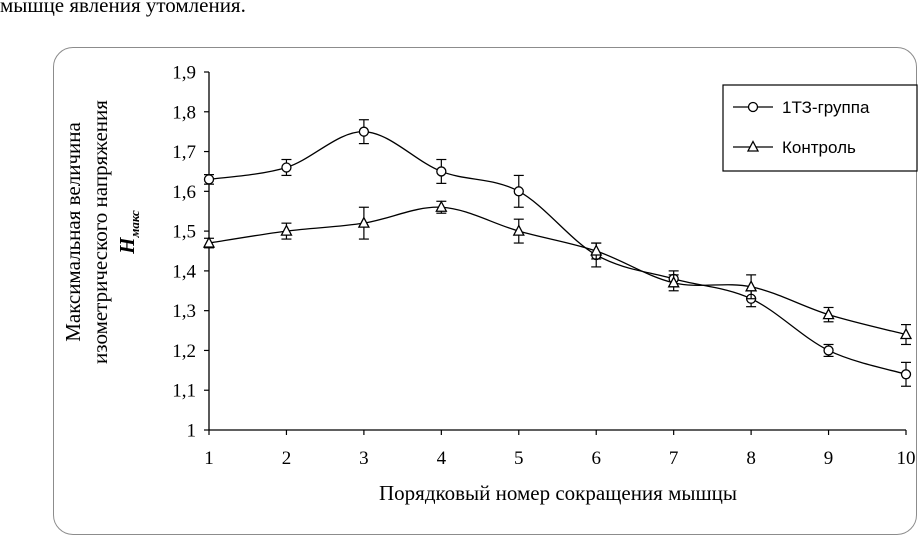 The image size is (922, 542). I want to click on x-tick-label: 1, so click(209, 458).